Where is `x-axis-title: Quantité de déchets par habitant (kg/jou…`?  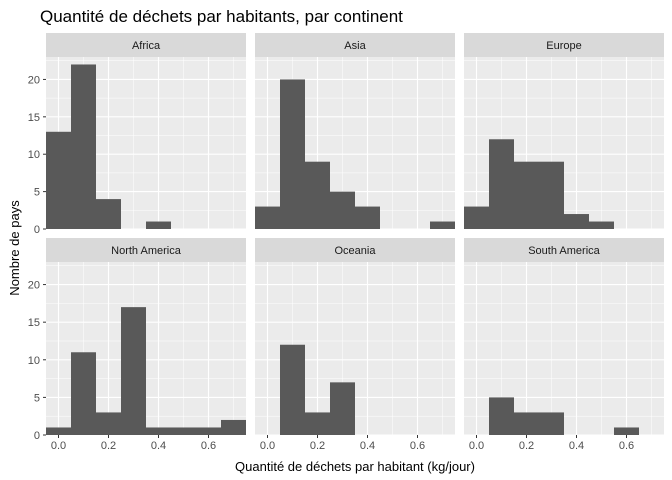 x-axis-title: Quantité de déchets par habitant (kg/jou… is located at coordinates (355, 466).